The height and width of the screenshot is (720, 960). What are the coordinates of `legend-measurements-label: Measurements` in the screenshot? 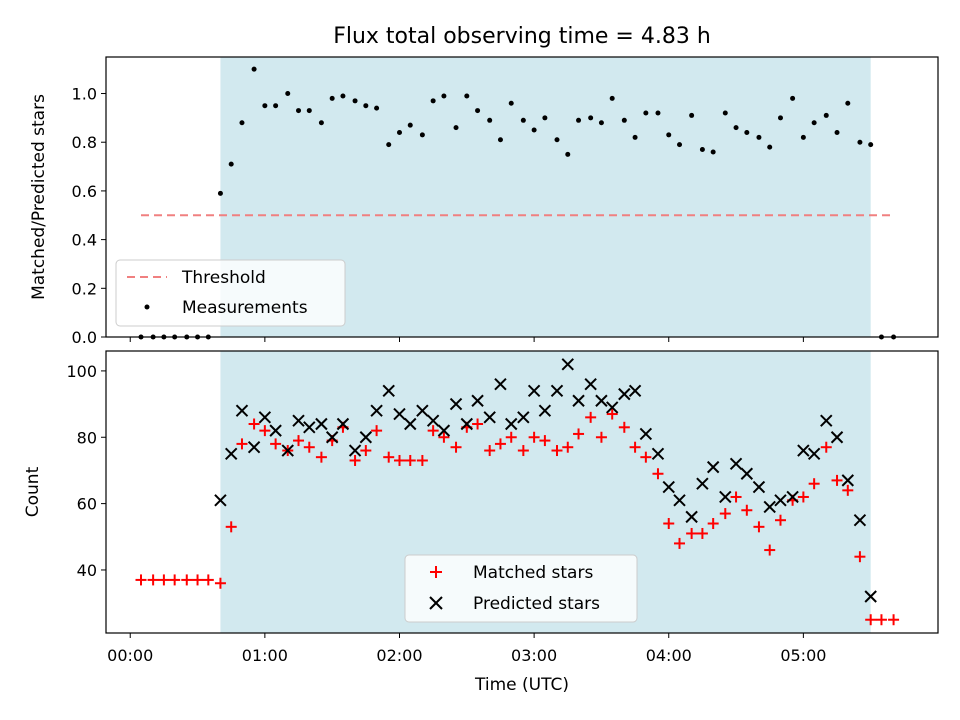 It's located at (245, 308).